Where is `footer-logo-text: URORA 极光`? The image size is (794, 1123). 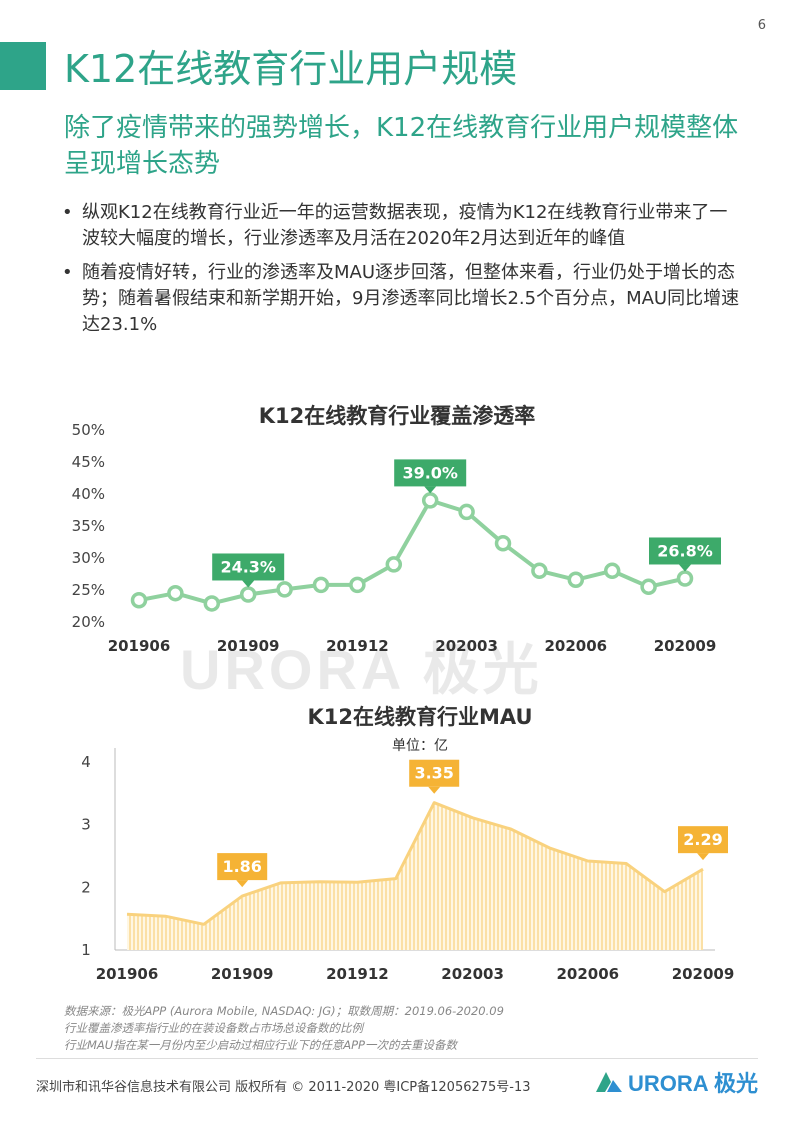
footer-logo-text: URORA 极光 is located at coordinates (693, 1083).